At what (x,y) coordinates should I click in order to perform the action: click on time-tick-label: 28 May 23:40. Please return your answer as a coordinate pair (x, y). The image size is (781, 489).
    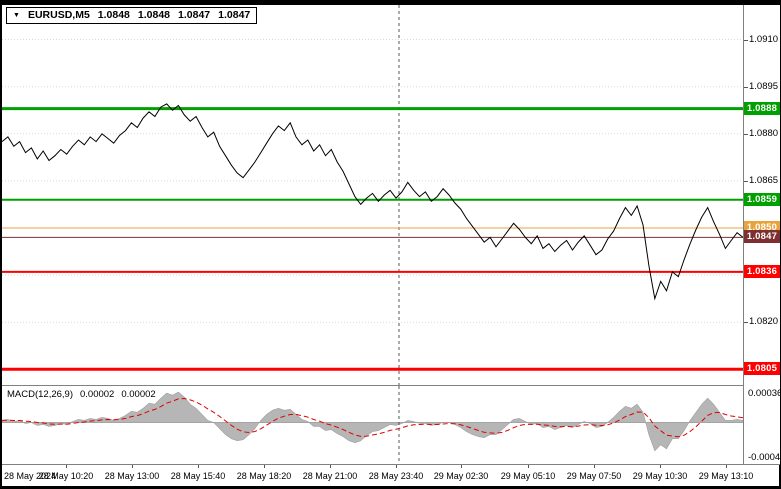
    Looking at the image, I should click on (396, 476).